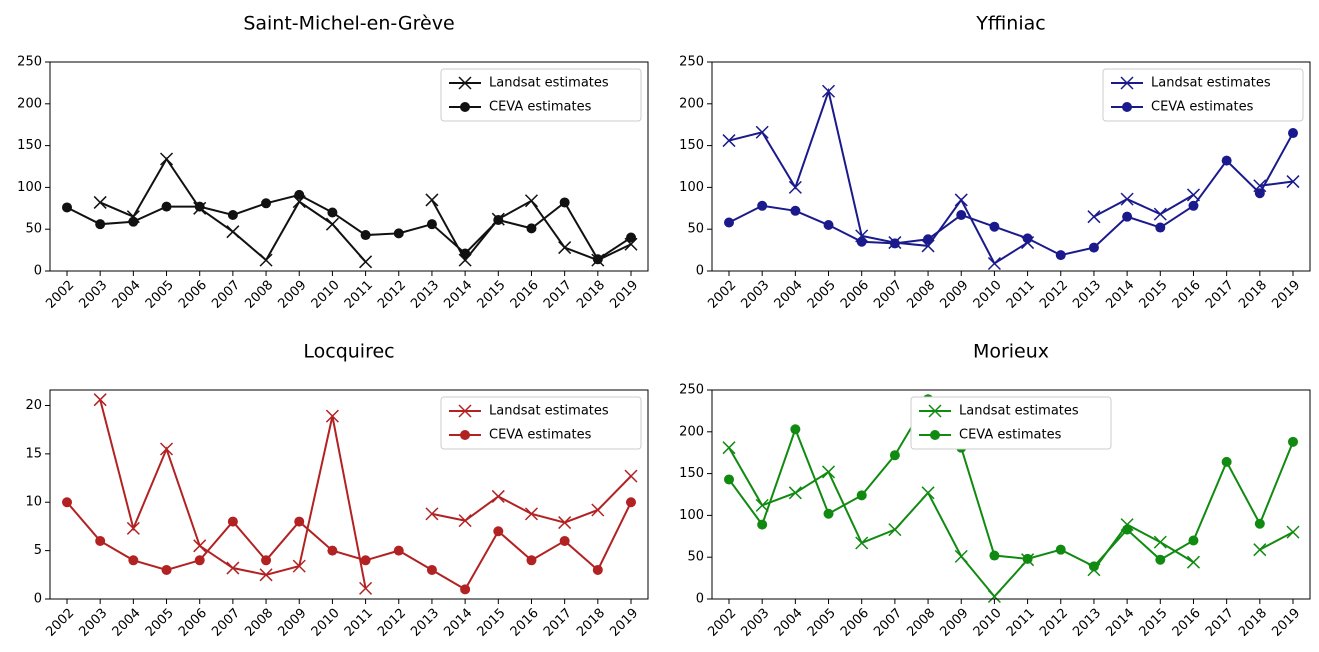 The height and width of the screenshot is (652, 1319). Describe the element at coordinates (29, 103) in the screenshot. I see `y-tick-label: 200` at that location.